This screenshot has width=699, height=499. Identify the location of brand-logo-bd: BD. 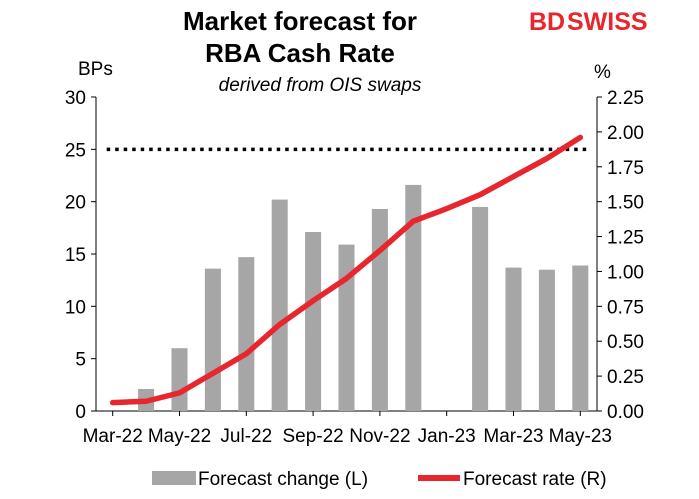
(547, 22).